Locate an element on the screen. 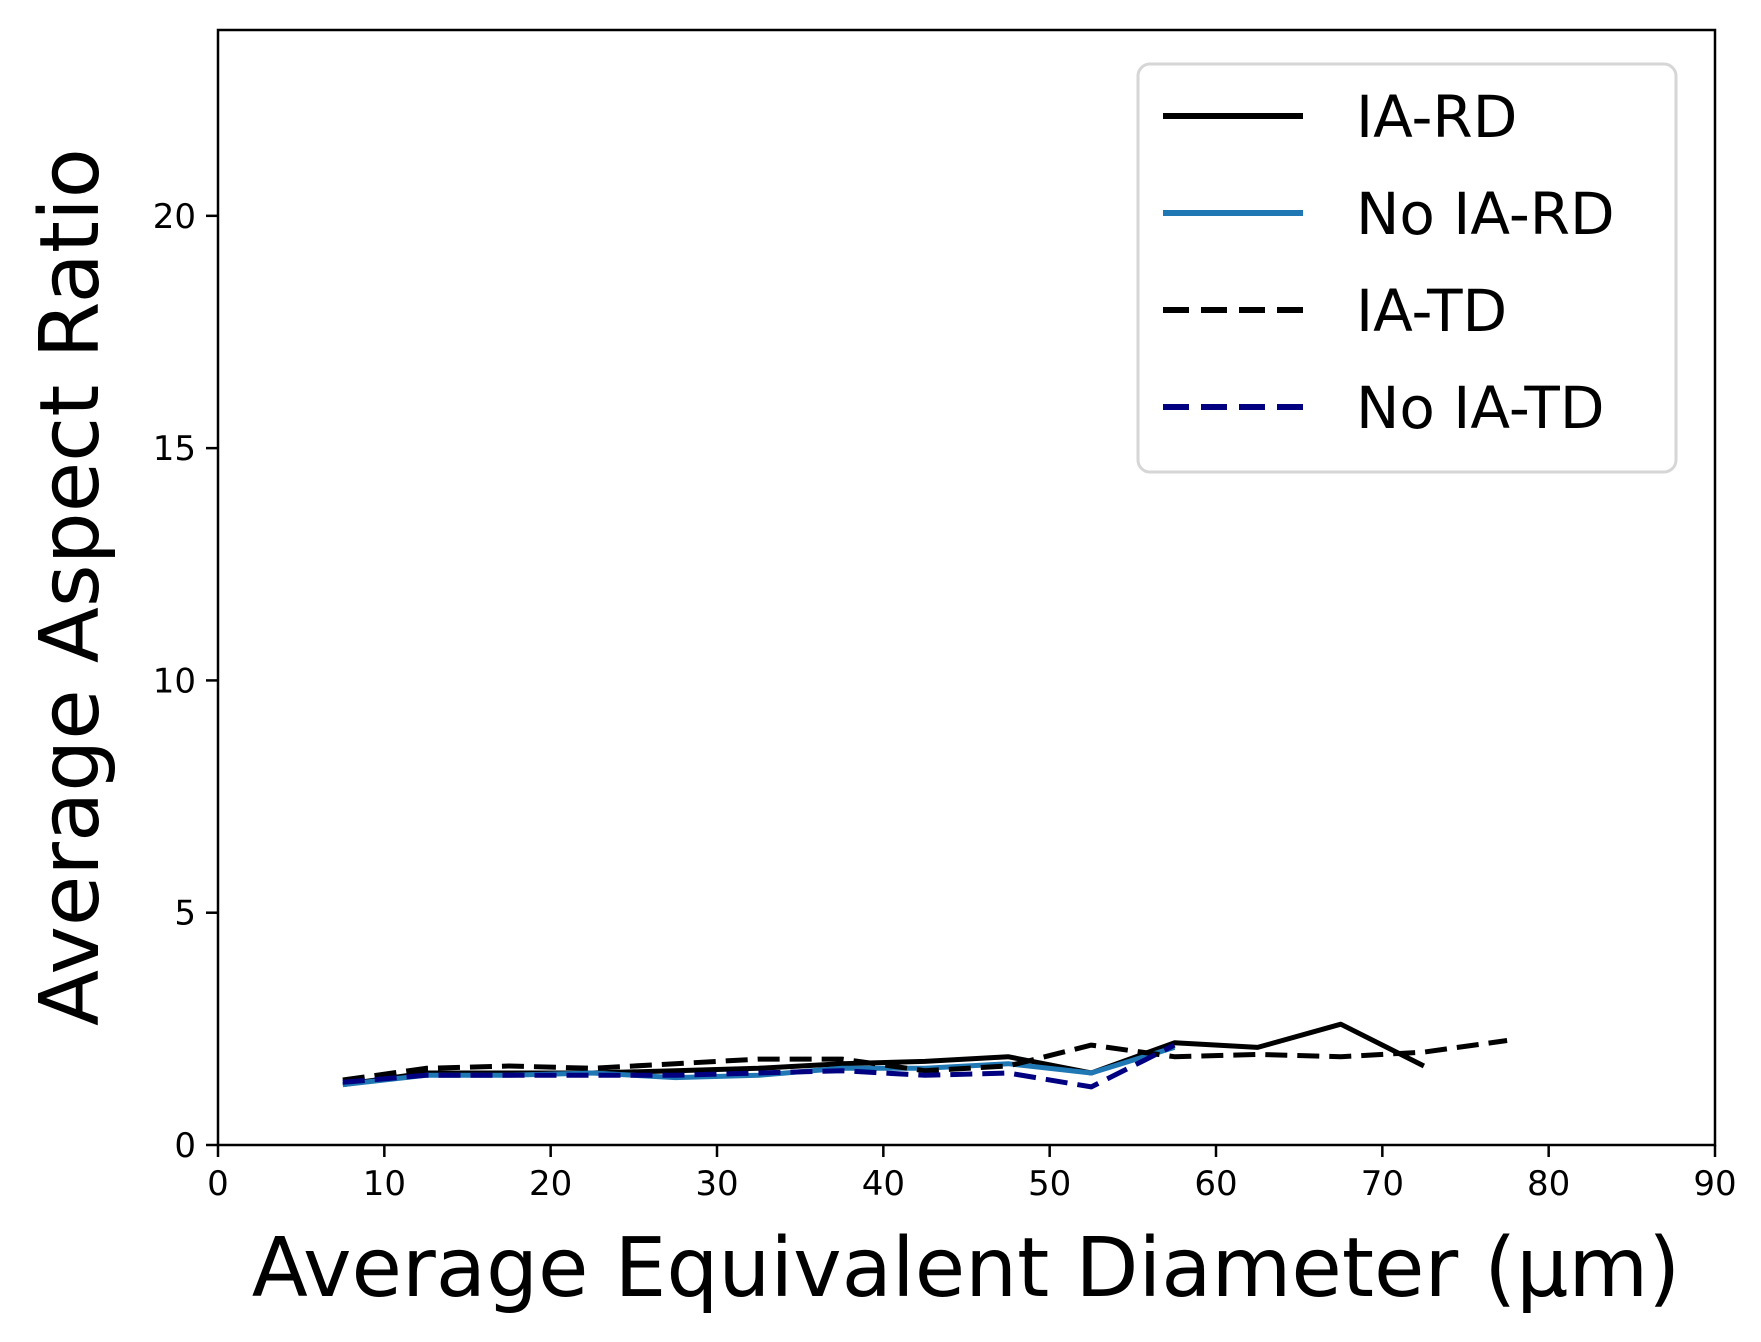  legend-label: No IA-RD is located at coordinates (1485, 214).